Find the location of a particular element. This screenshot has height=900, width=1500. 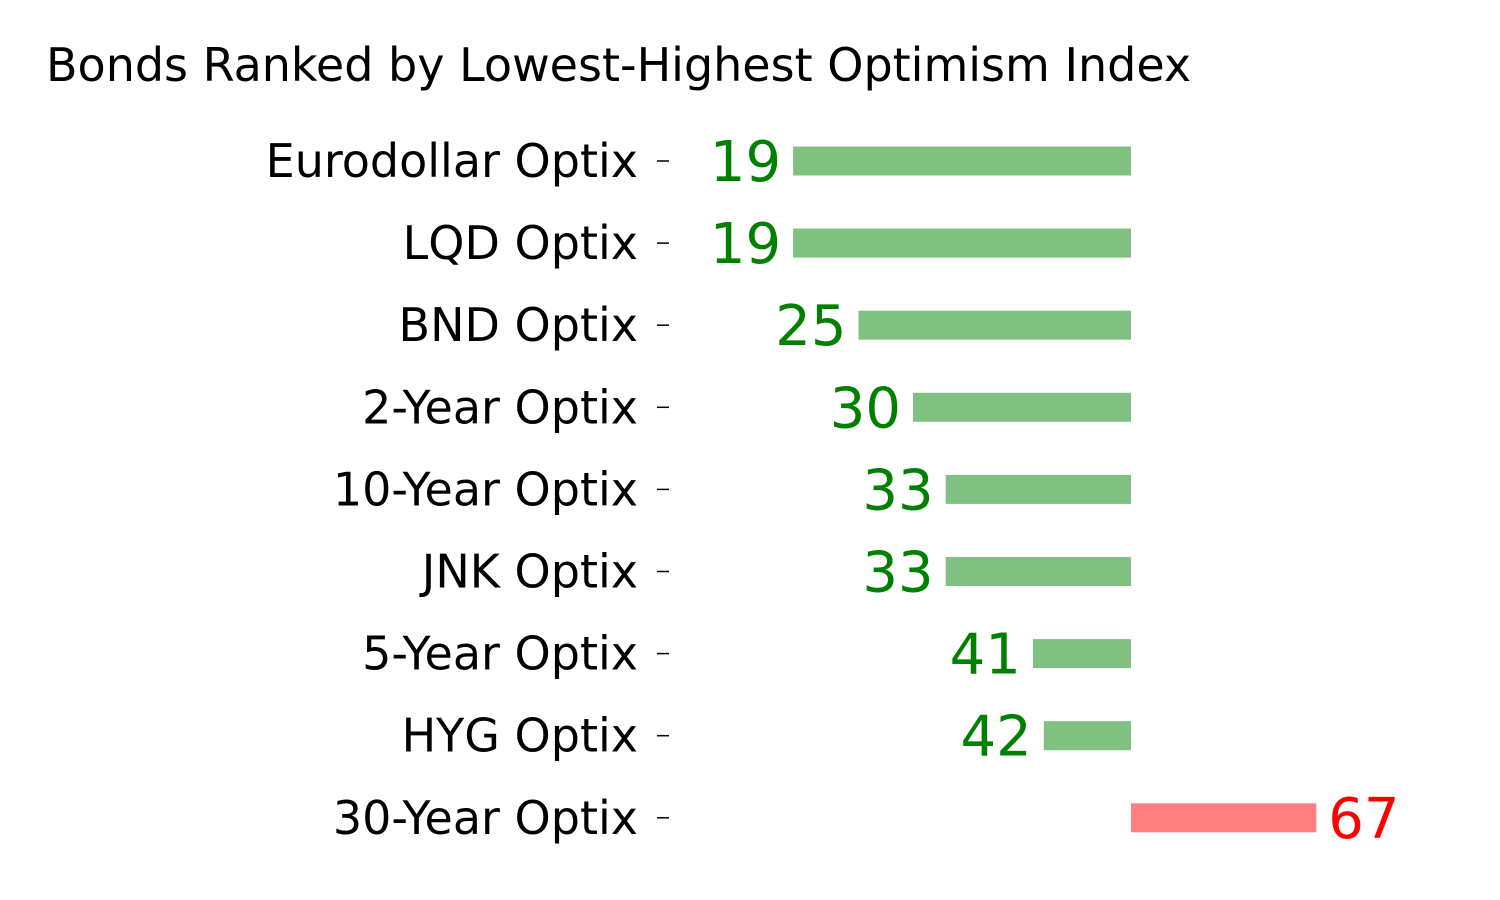

category-label: LQD Optix is located at coordinates (520, 243).